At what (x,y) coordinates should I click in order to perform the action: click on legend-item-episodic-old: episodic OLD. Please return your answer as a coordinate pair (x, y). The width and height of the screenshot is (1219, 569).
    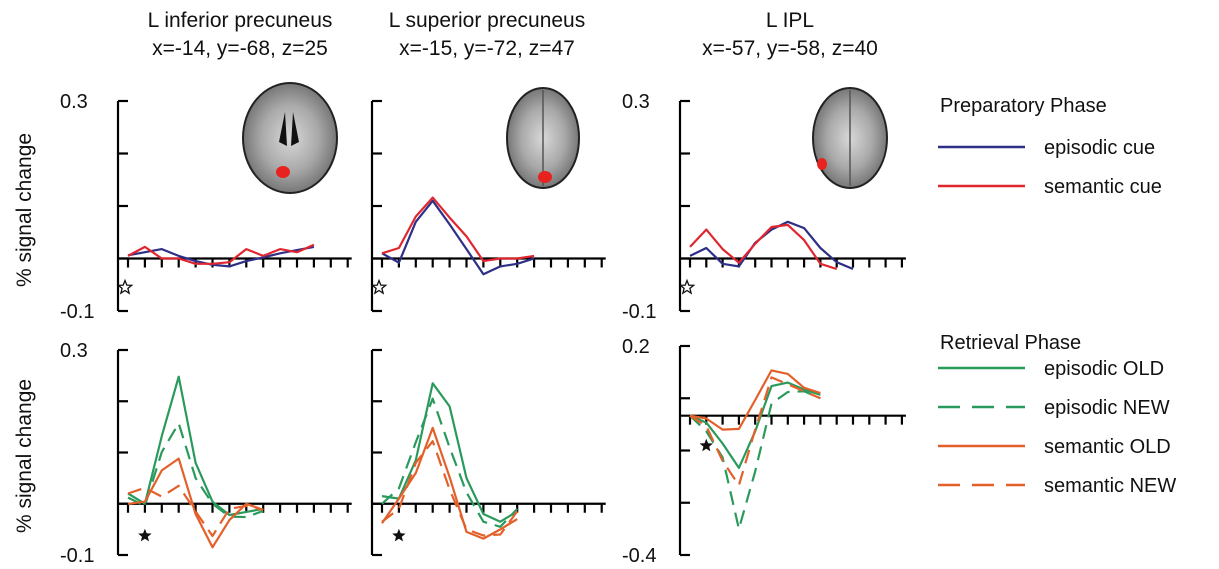
    Looking at the image, I should click on (1051, 369).